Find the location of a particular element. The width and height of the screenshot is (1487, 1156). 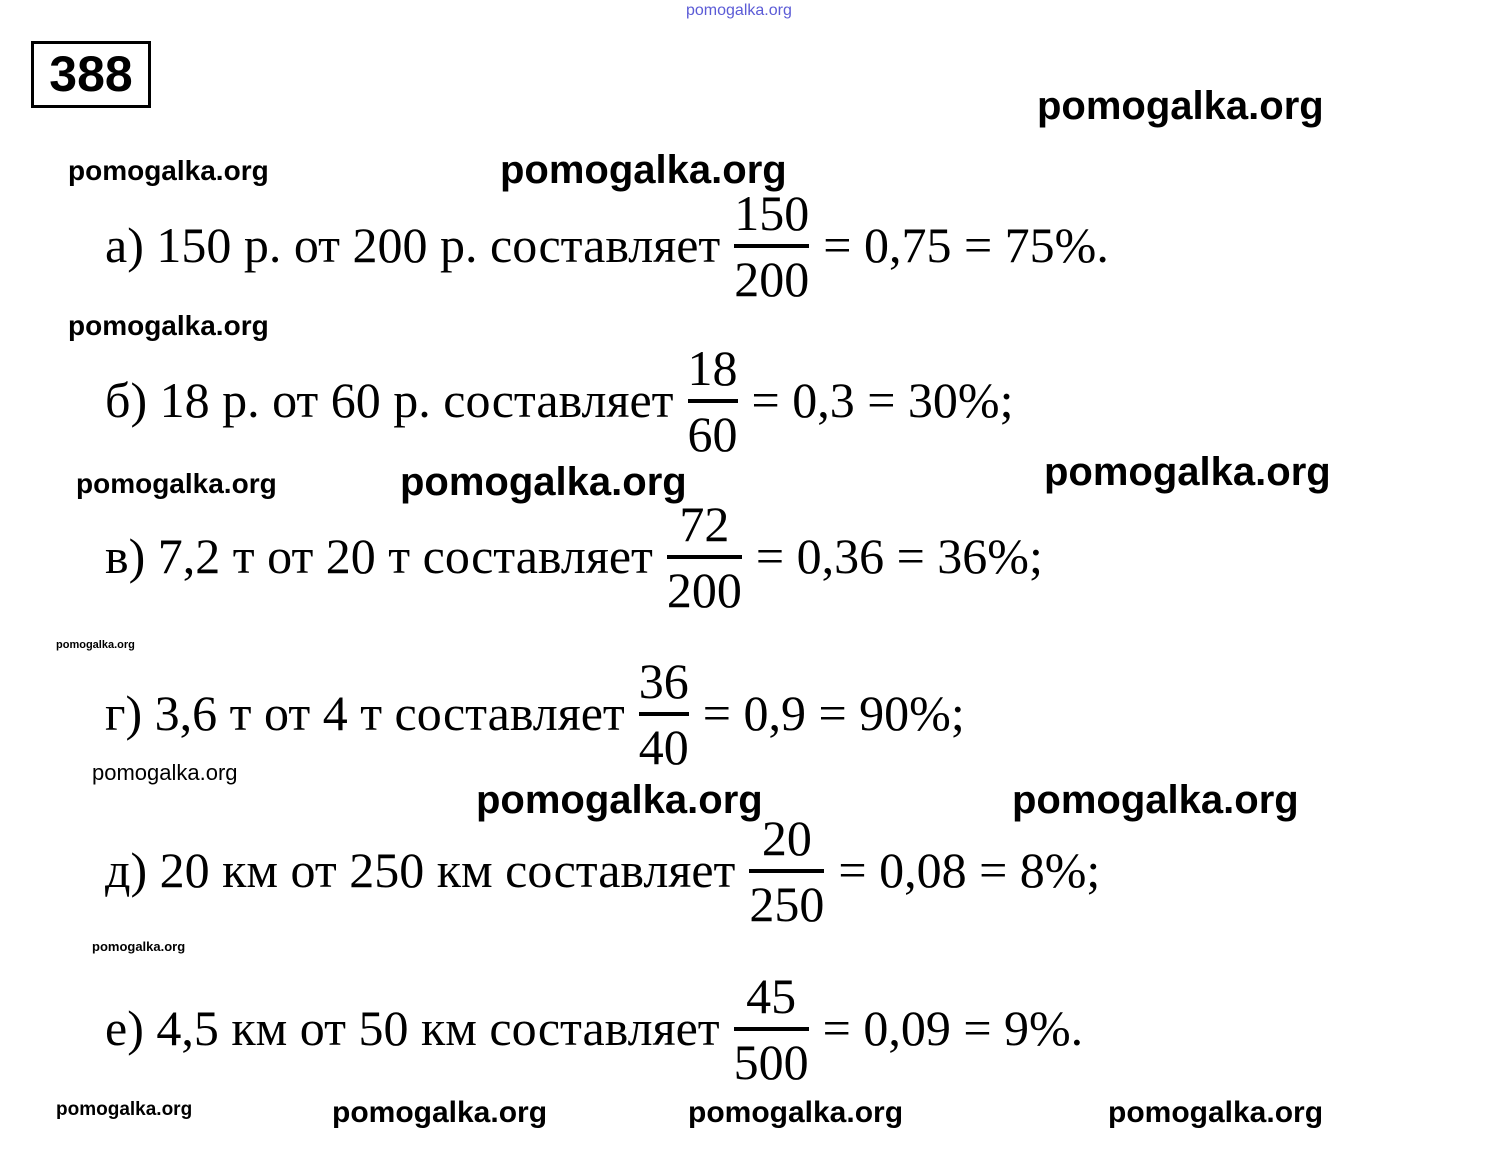

row-result: = 0,3 = 30%; is located at coordinates (882, 400).